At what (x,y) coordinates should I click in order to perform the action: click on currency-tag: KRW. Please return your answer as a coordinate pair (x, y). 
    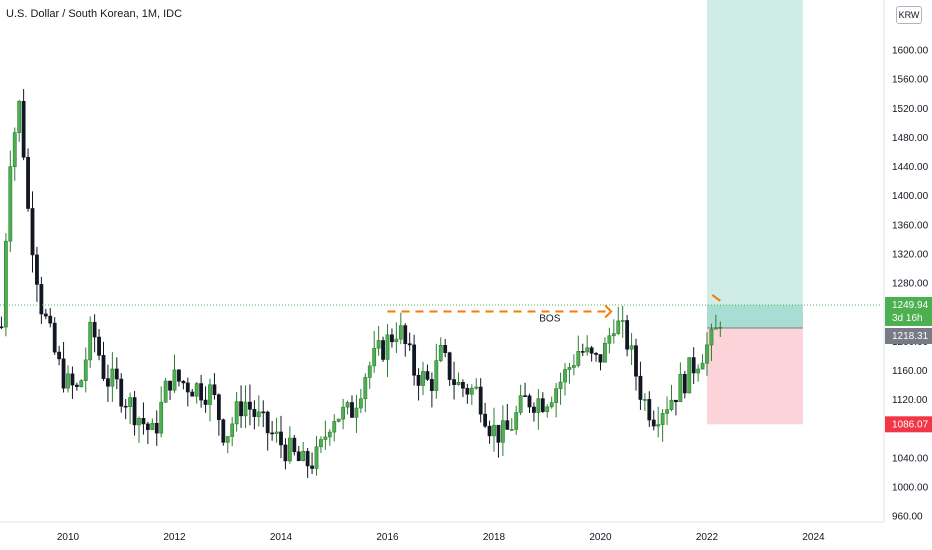
    Looking at the image, I should click on (909, 15).